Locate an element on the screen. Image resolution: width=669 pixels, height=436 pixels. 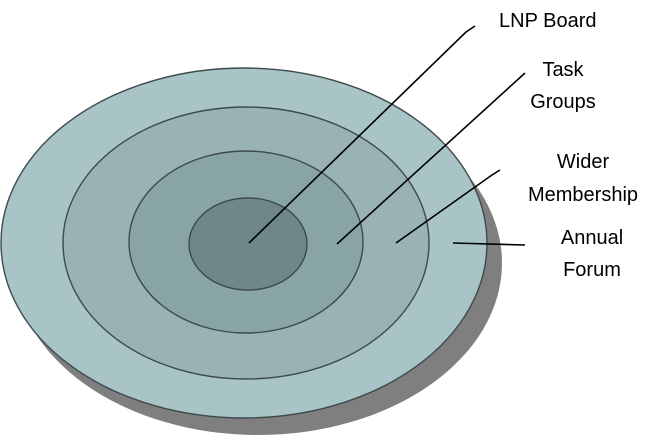
annual-forum-label-line-2: Forum is located at coordinates (592, 270).